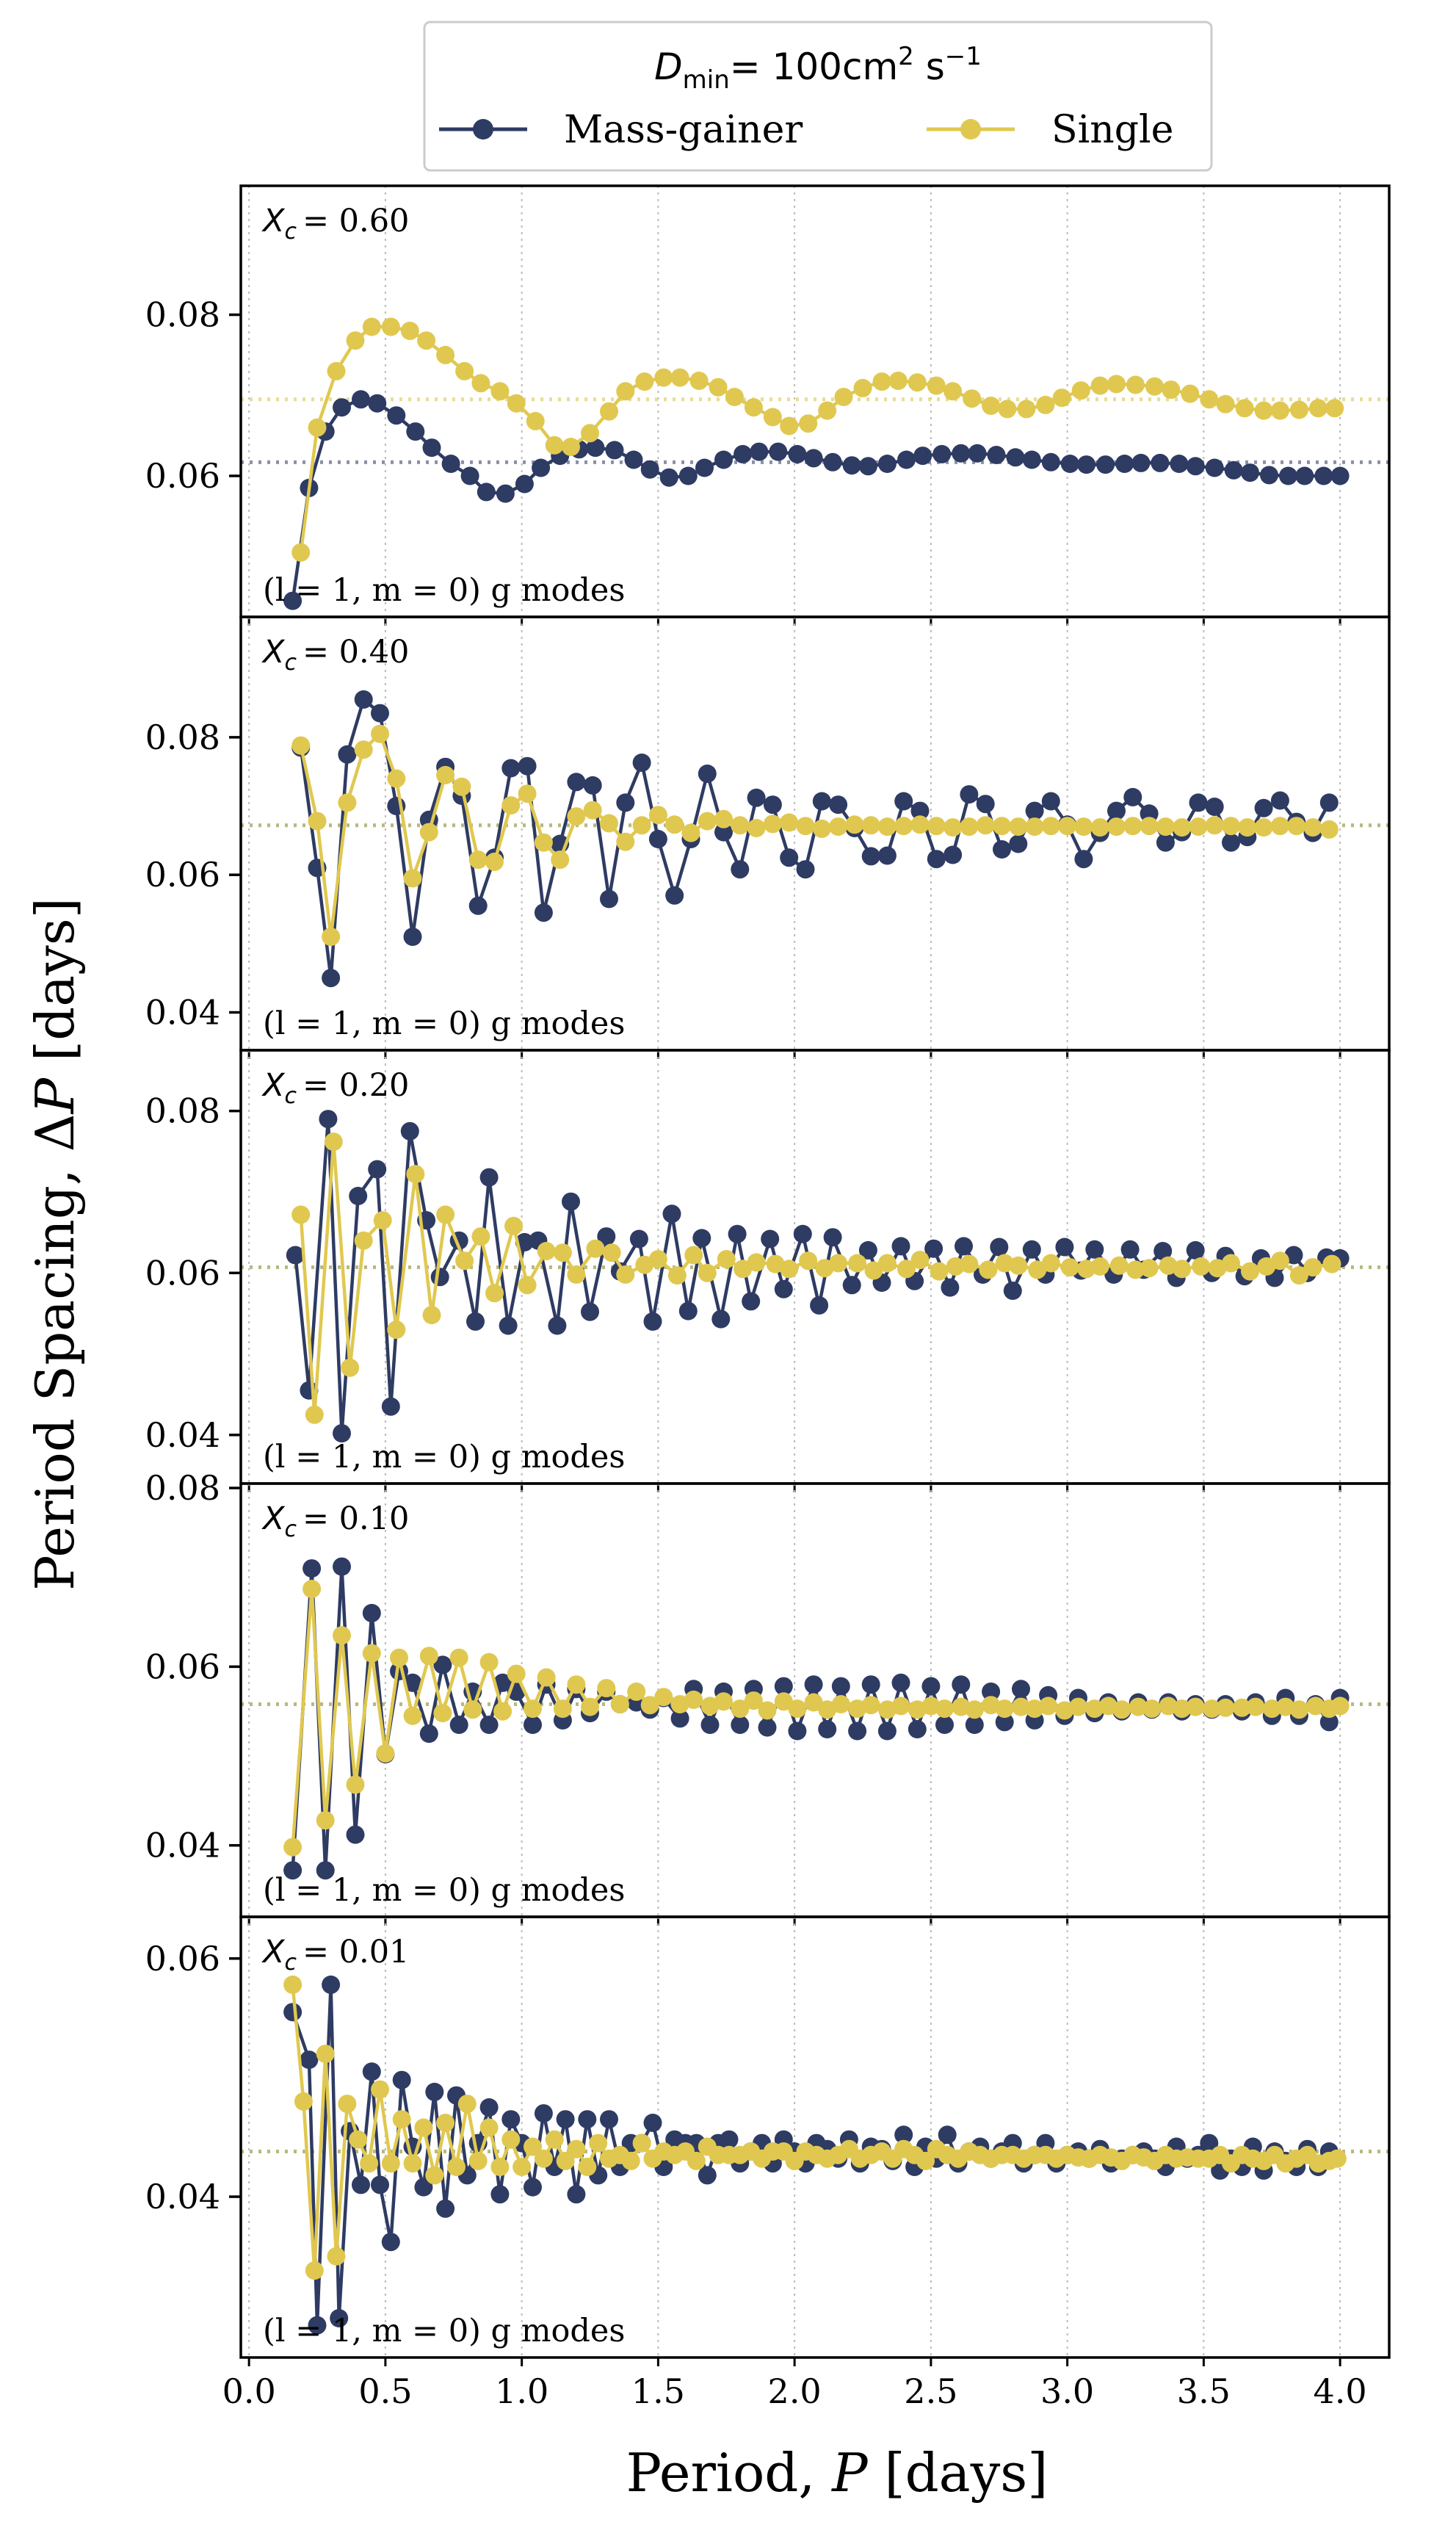 Image resolution: width=1456 pixels, height=2522 pixels. What do you see at coordinates (1204, 2391) in the screenshot?
I see `x-tick-label: 3.5` at bounding box center [1204, 2391].